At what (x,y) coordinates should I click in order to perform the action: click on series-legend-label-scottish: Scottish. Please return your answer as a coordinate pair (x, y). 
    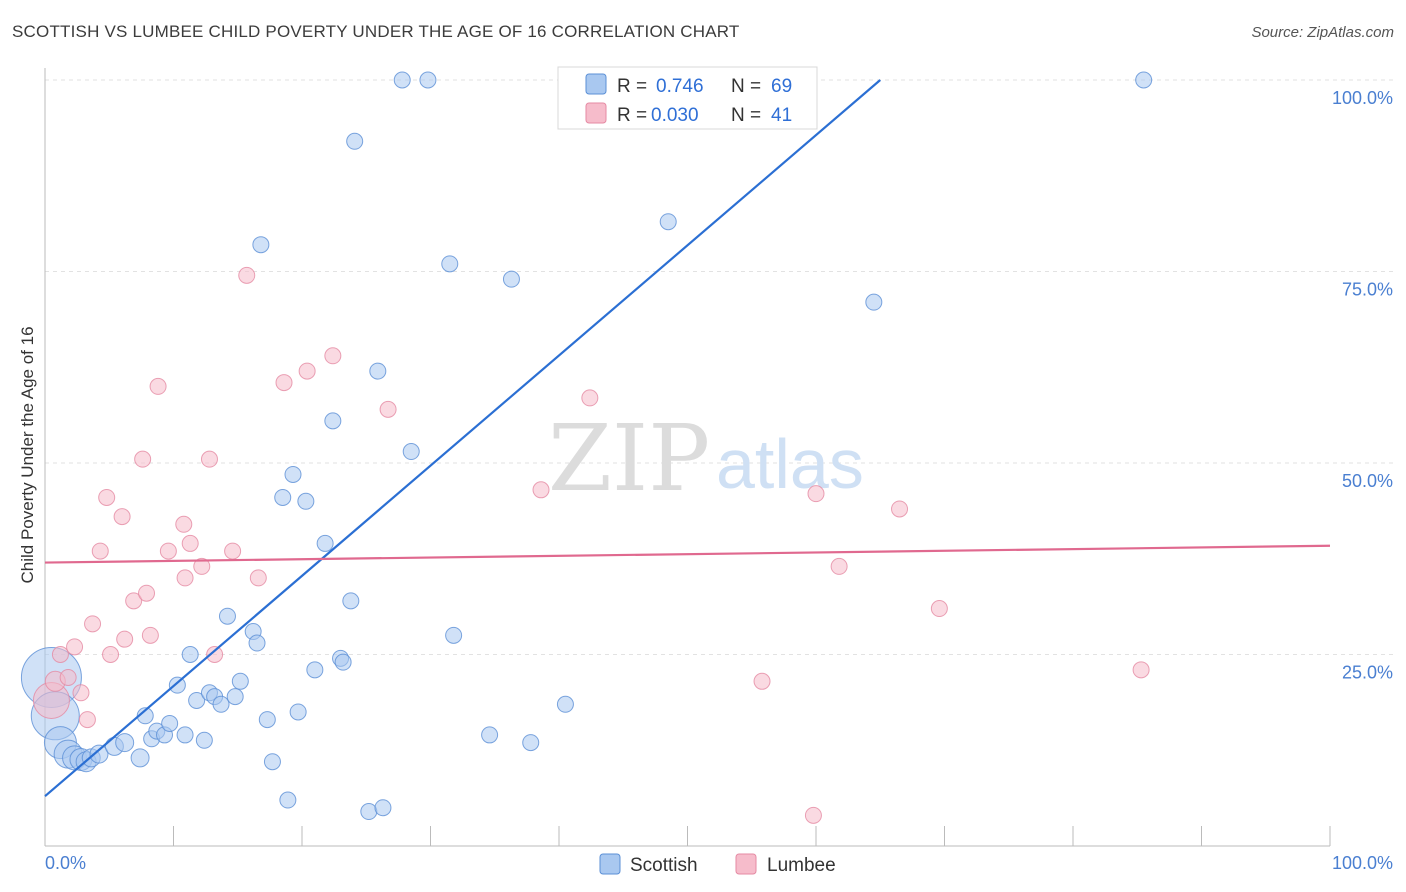
    Looking at the image, I should click on (664, 865).